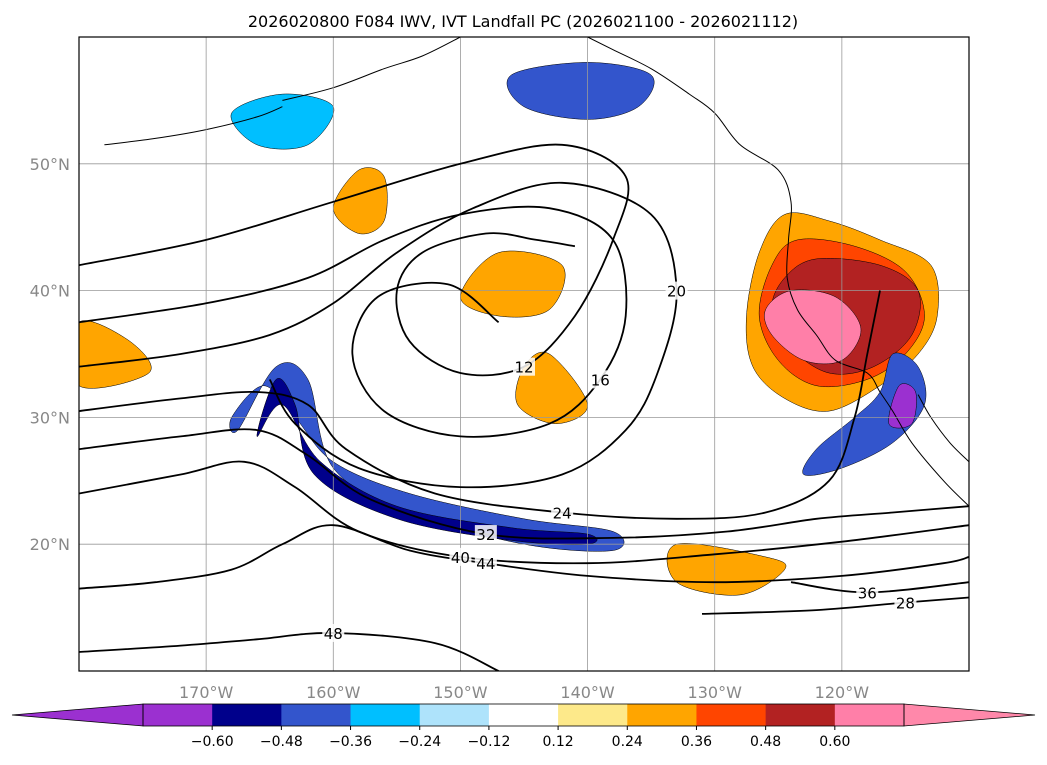 This screenshot has width=1047, height=765. I want to click on contour-label-24-3: 24, so click(562, 514).